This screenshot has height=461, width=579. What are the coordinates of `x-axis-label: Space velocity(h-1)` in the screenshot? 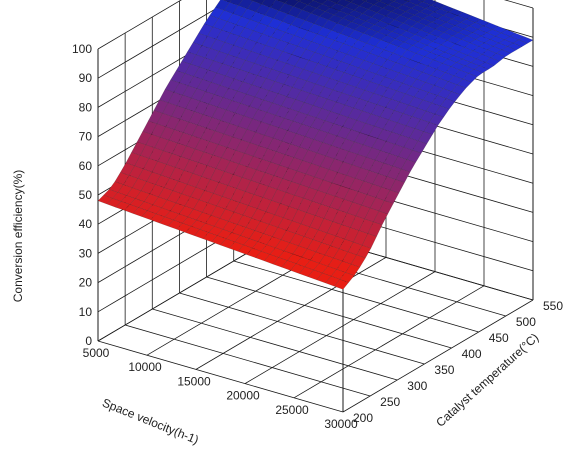 It's located at (150, 421).